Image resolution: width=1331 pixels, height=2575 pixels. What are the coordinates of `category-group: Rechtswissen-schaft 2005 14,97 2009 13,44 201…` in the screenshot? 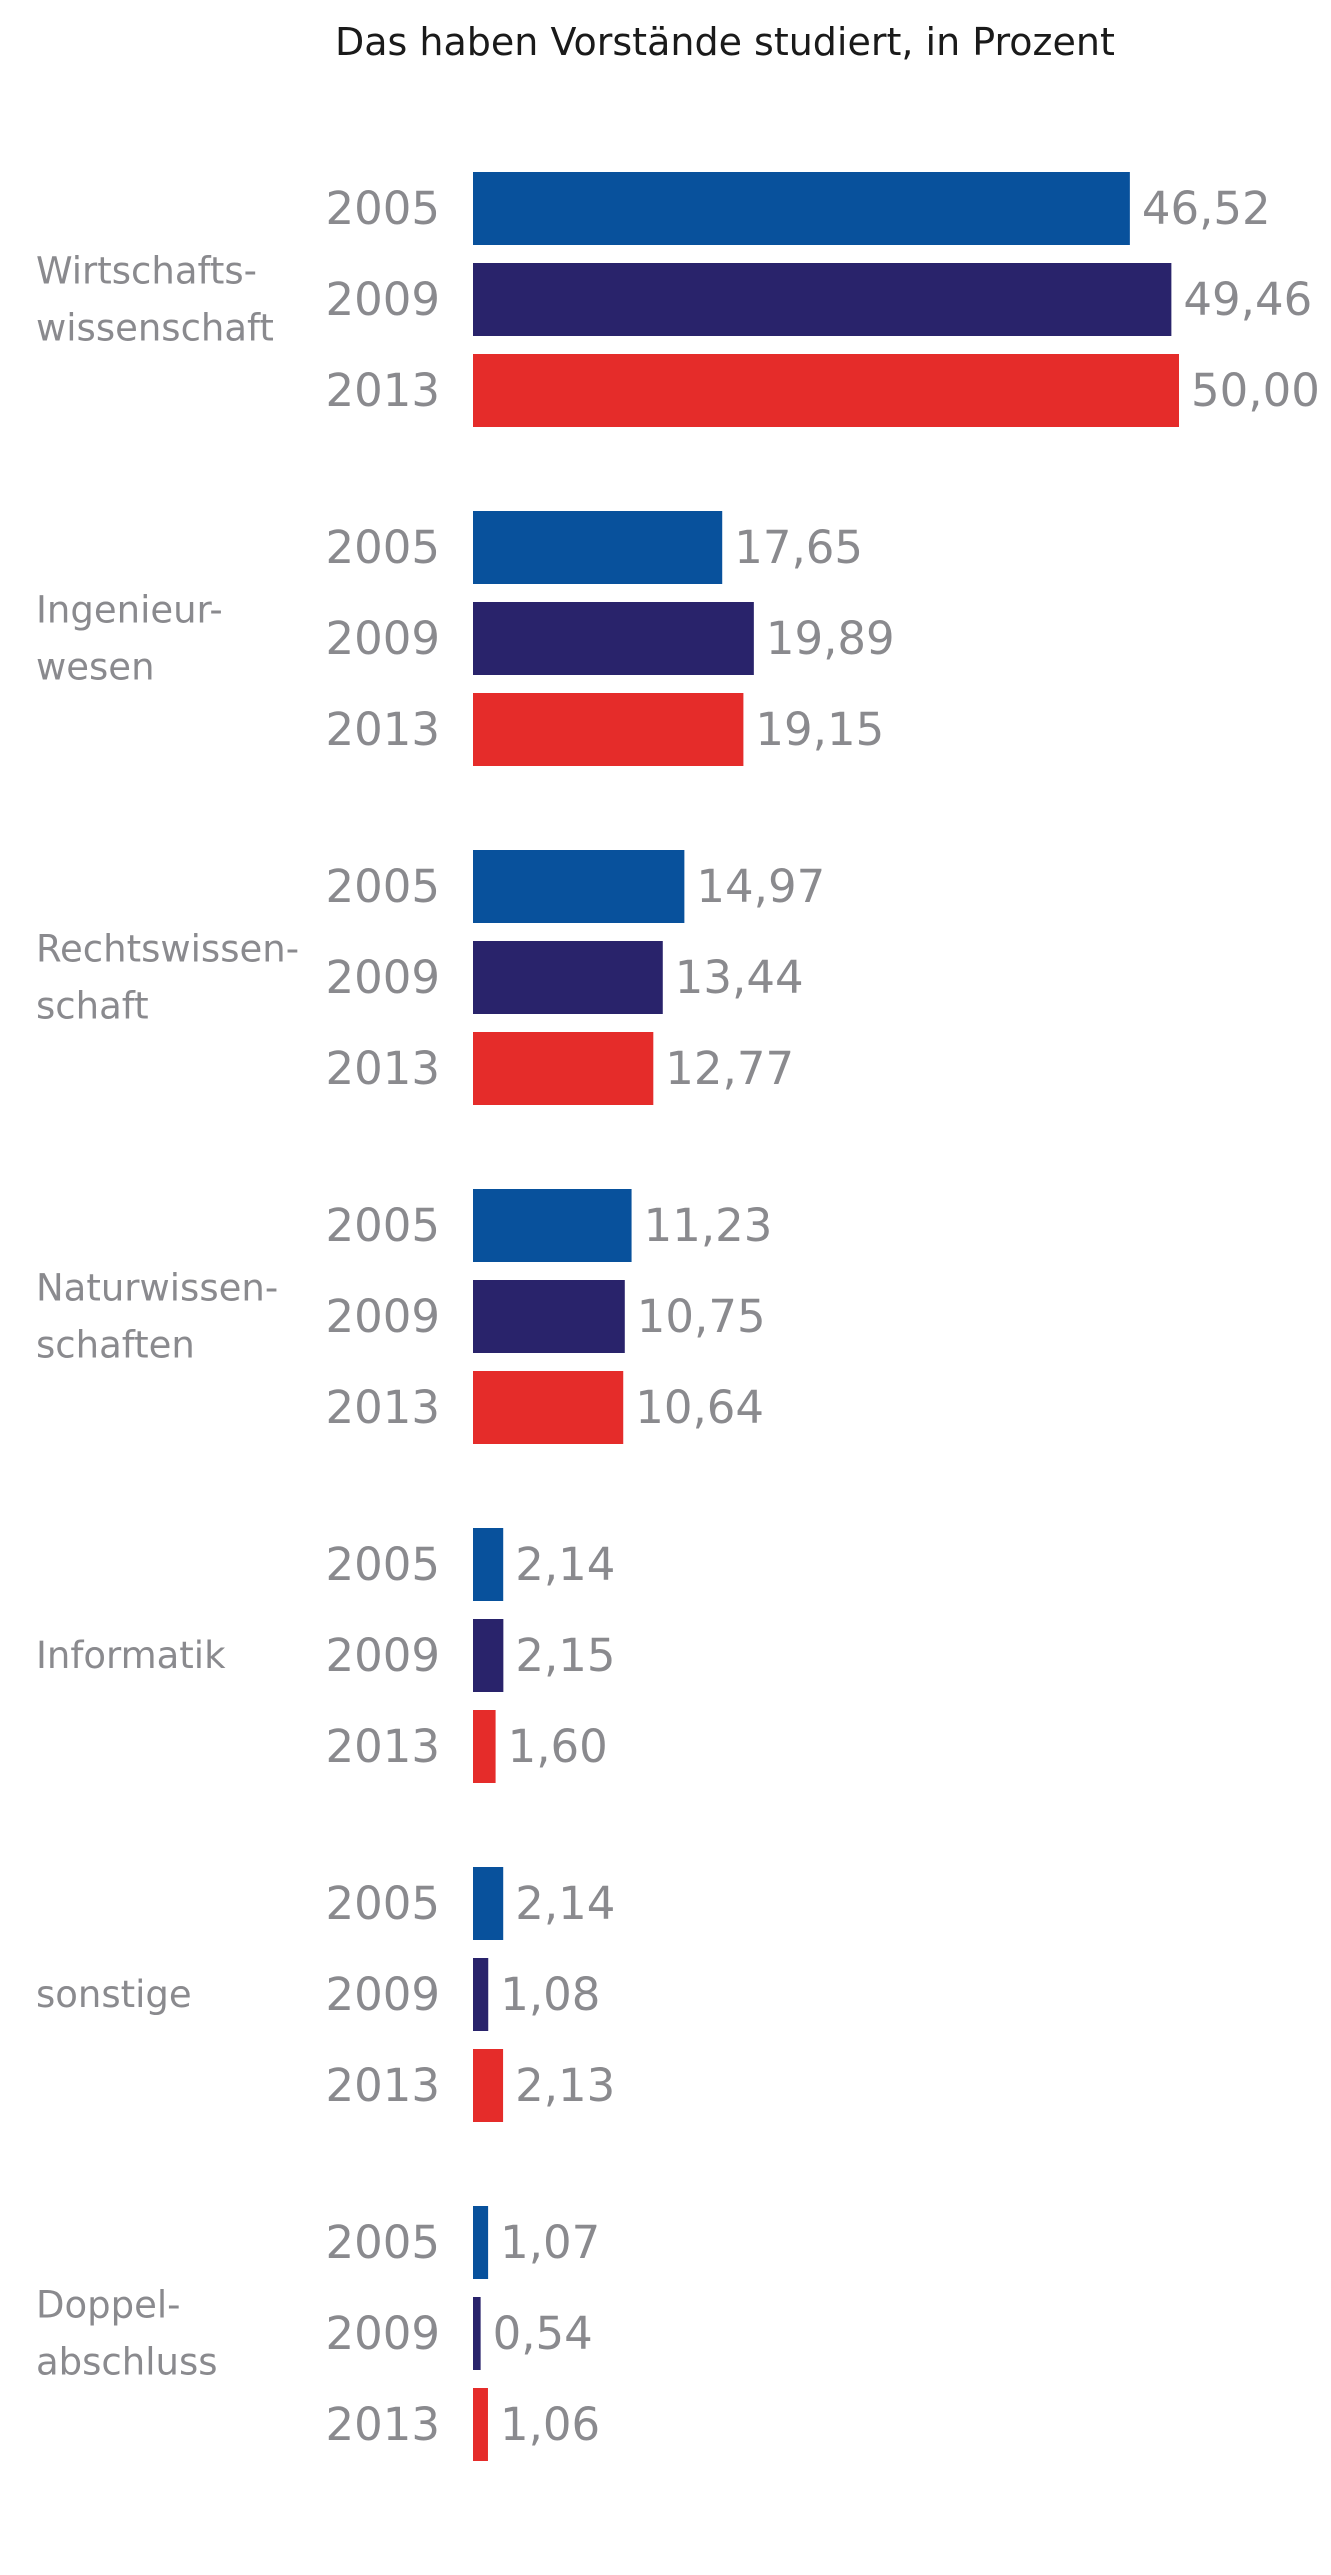 It's located at (430, 977).